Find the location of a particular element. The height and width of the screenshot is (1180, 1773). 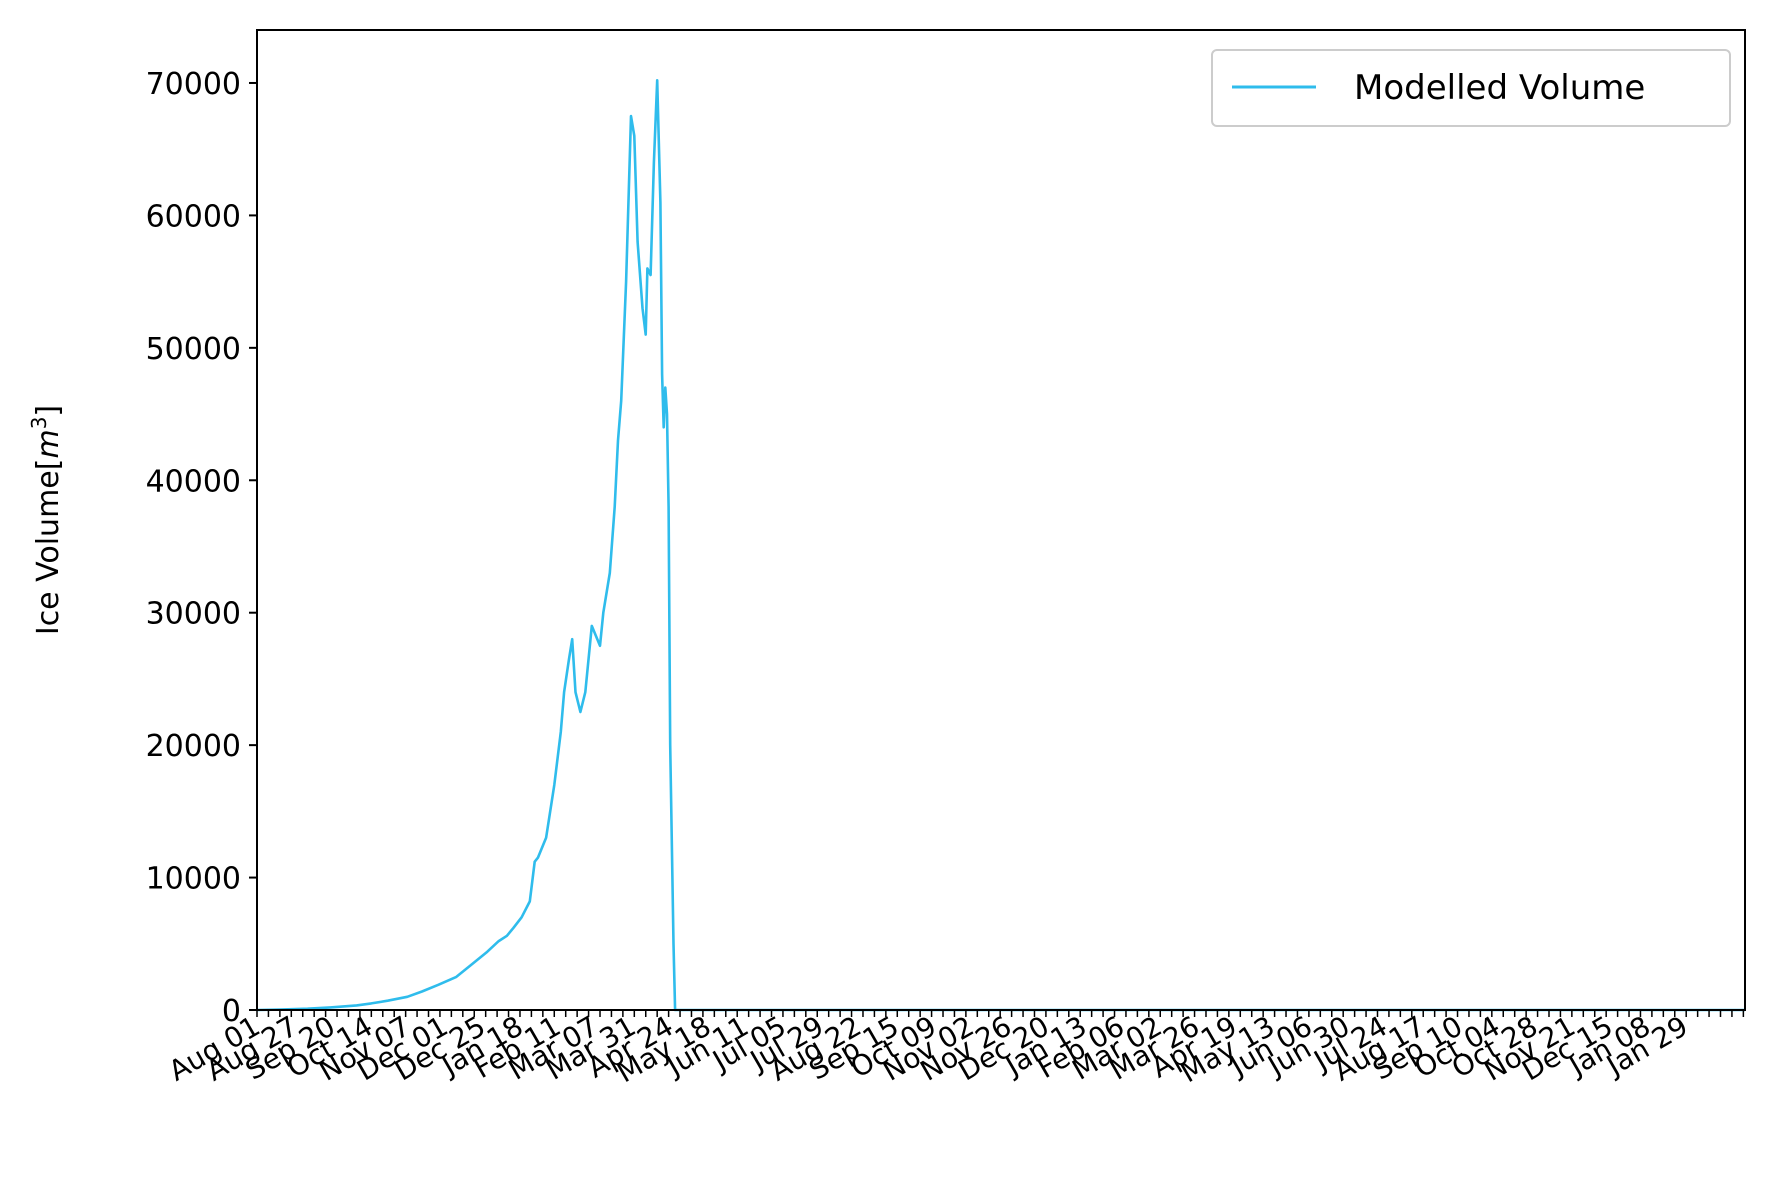

legend: Modelled Volume is located at coordinates (1471, 88).